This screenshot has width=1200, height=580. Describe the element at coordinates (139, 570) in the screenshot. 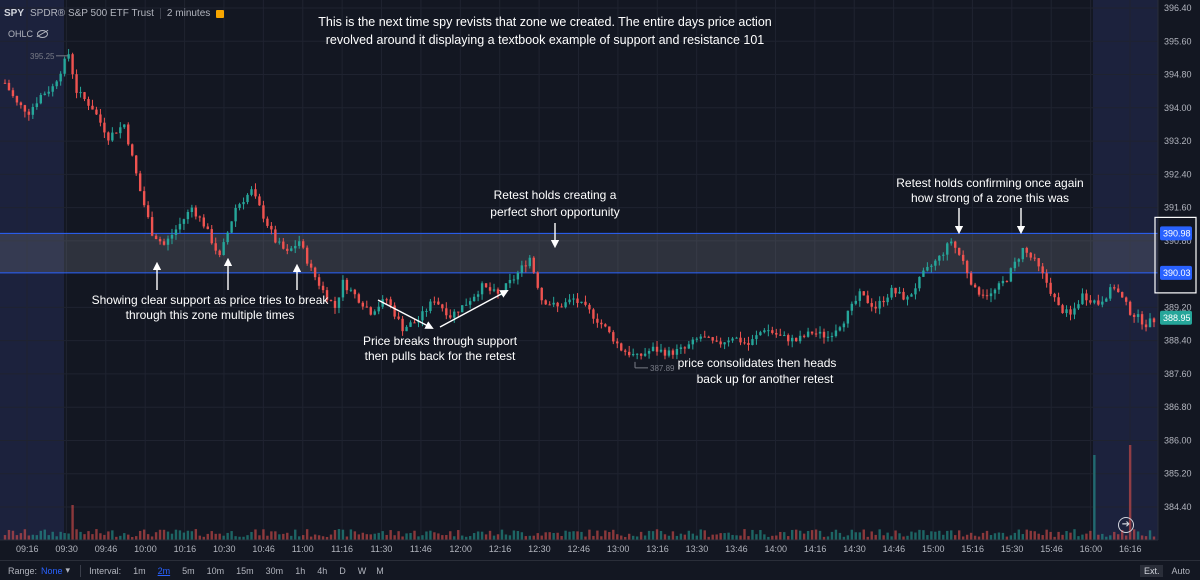

I see `interval-1m: 1m` at that location.